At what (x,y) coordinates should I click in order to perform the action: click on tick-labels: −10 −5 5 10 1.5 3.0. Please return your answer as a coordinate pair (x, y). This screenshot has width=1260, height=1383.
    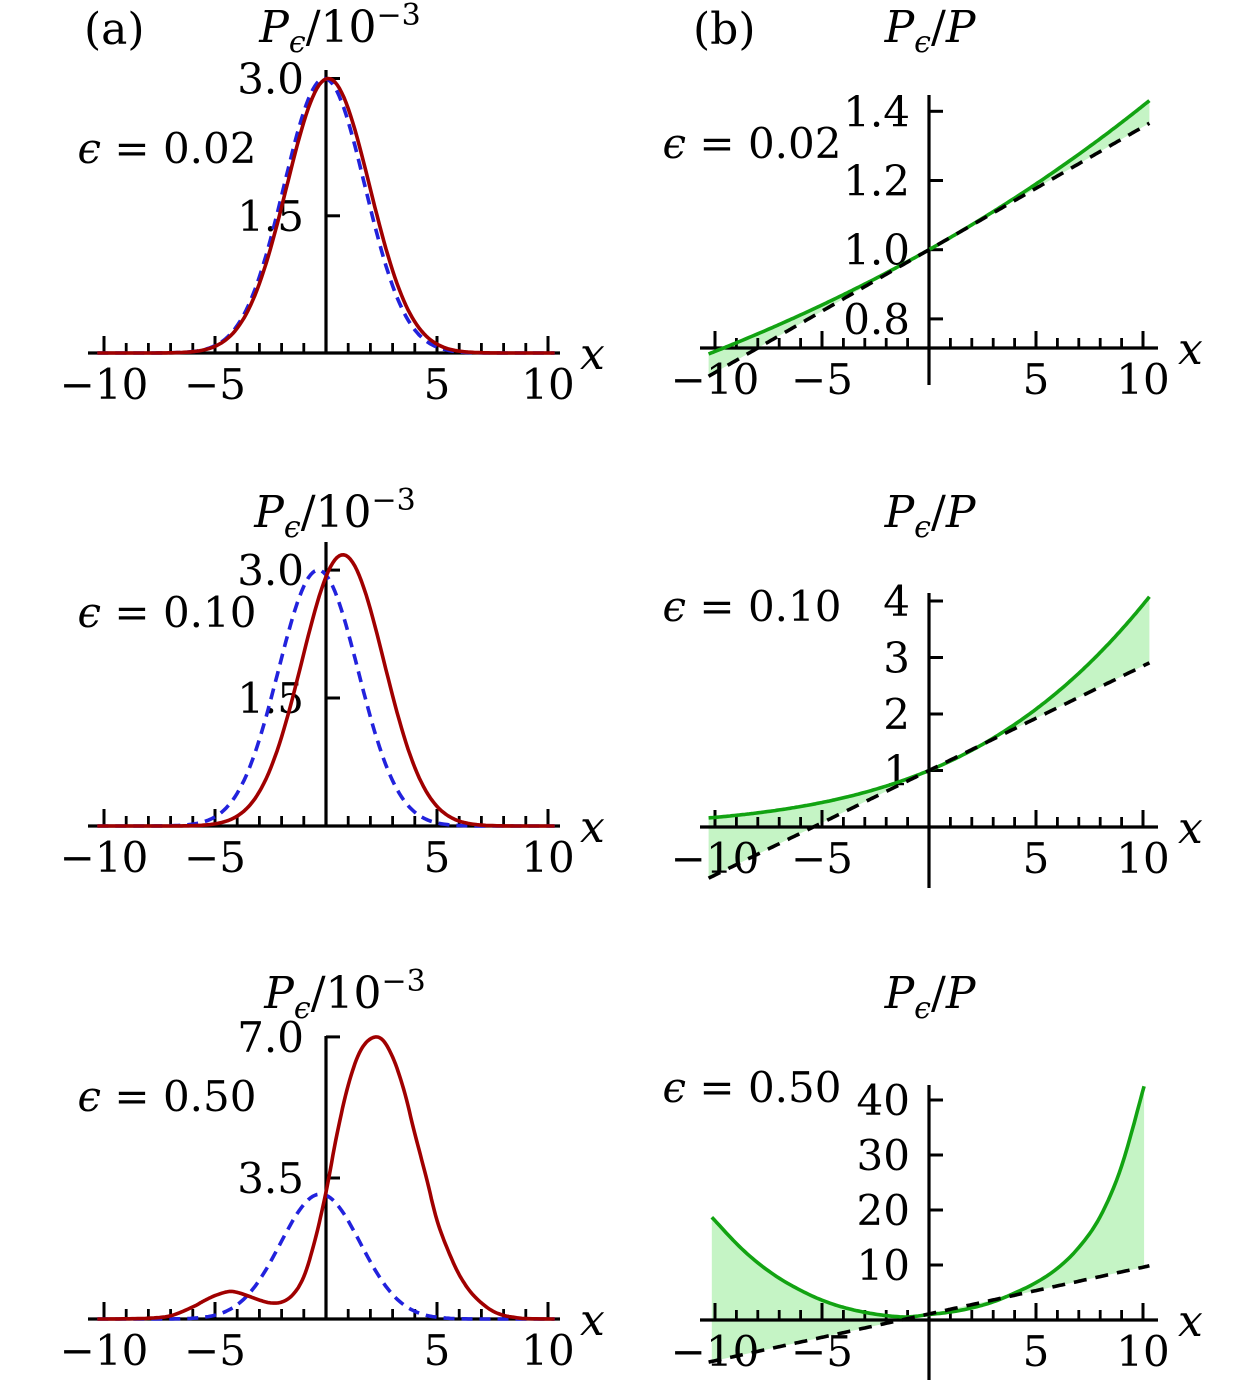
    Looking at the image, I should click on (317, 232).